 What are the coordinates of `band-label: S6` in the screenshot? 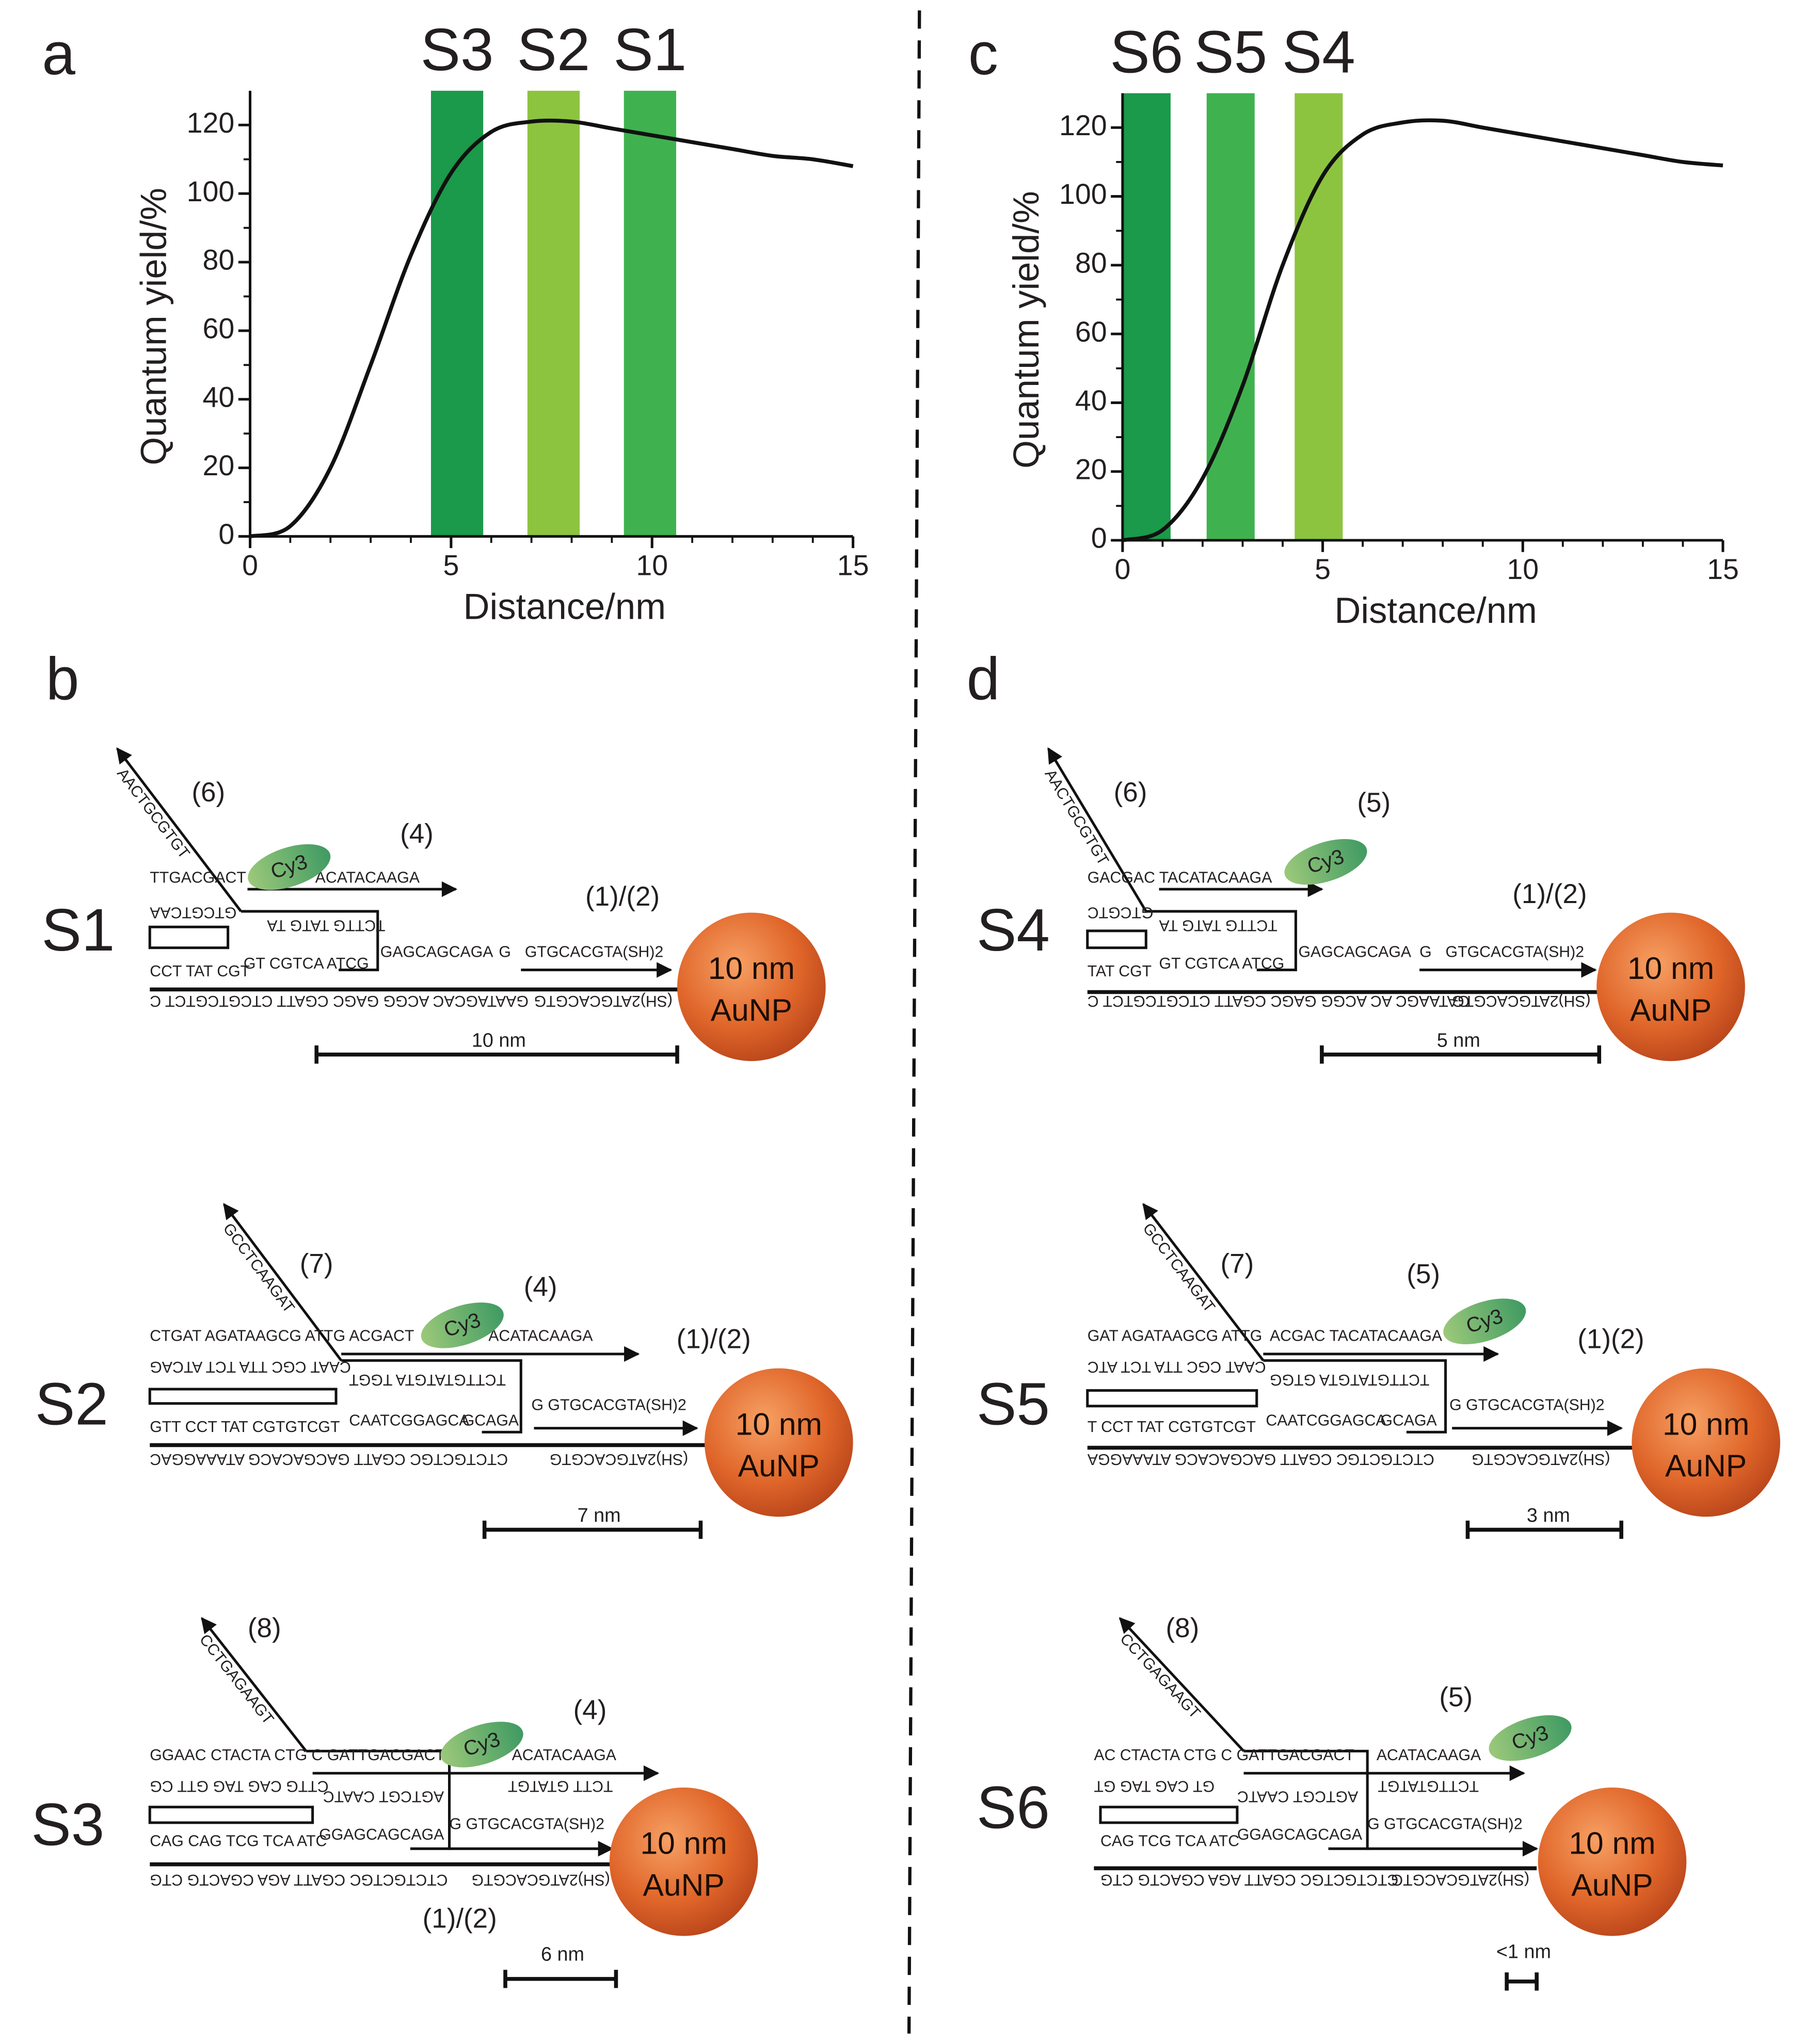 It's located at (1146, 53).